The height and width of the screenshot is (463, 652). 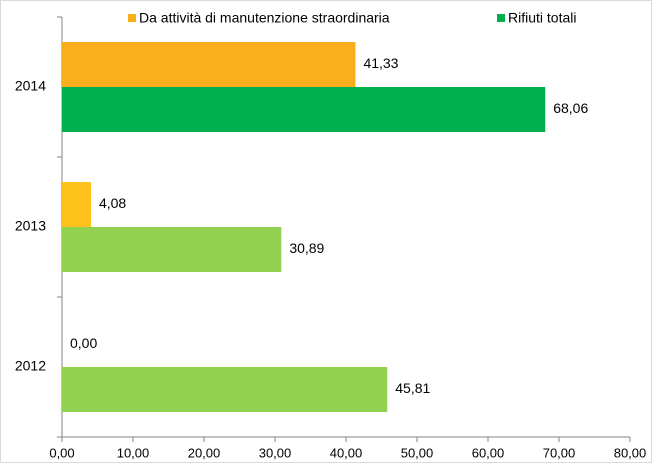 I want to click on y-tick-label: 2012, so click(x=30, y=366).